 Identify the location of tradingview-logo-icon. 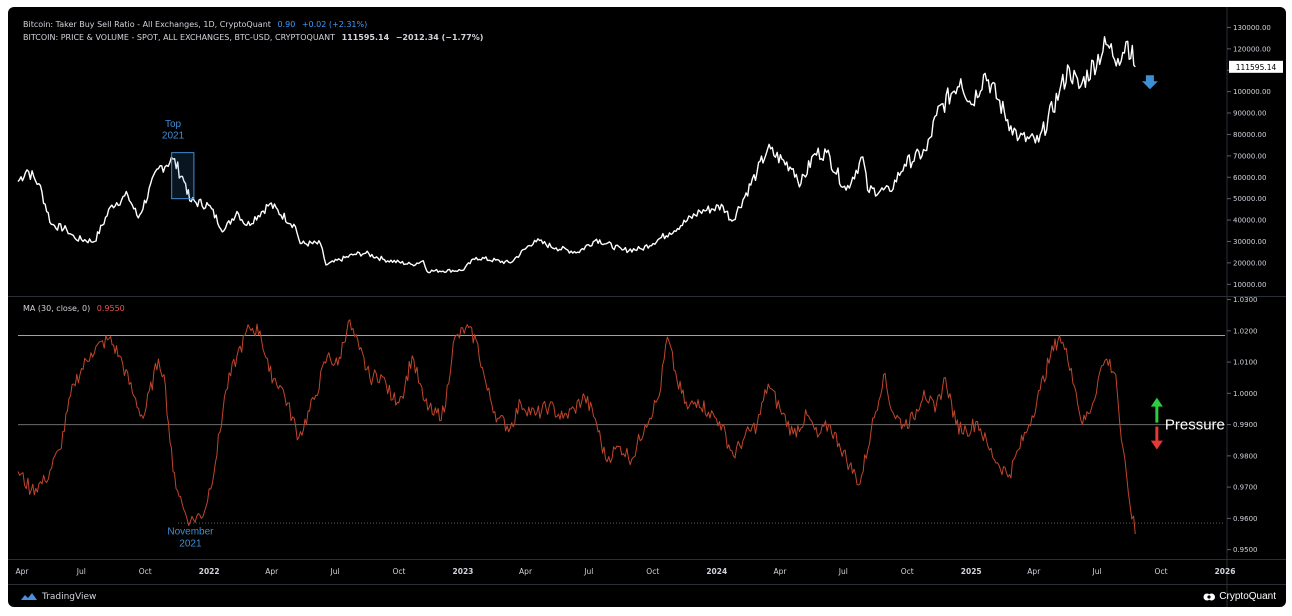
(29, 596).